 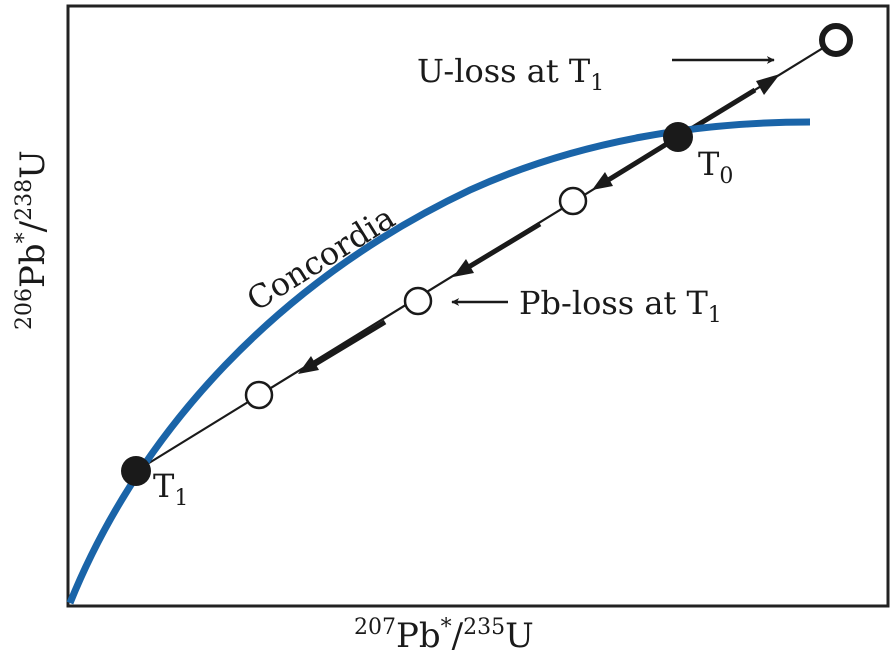 What do you see at coordinates (32, 240) in the screenshot?
I see `y-axis-label: 206Pb*/238U` at bounding box center [32, 240].